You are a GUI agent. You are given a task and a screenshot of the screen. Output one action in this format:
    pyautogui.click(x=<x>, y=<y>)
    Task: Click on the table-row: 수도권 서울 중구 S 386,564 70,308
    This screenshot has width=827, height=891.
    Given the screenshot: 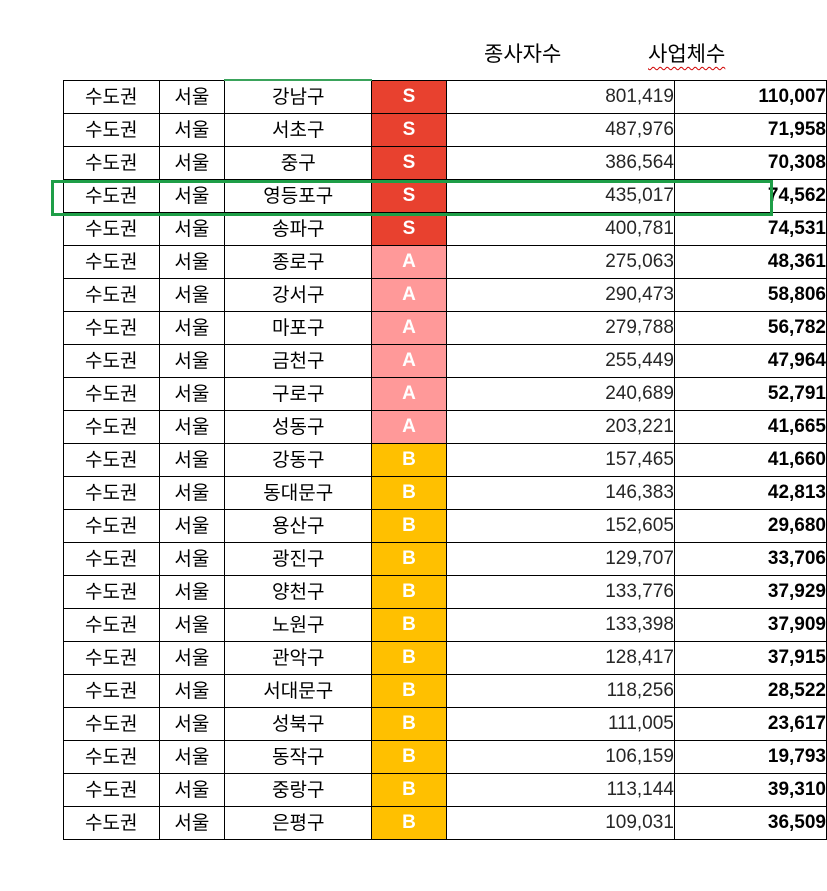 What is the action you would take?
    pyautogui.click(x=445, y=163)
    